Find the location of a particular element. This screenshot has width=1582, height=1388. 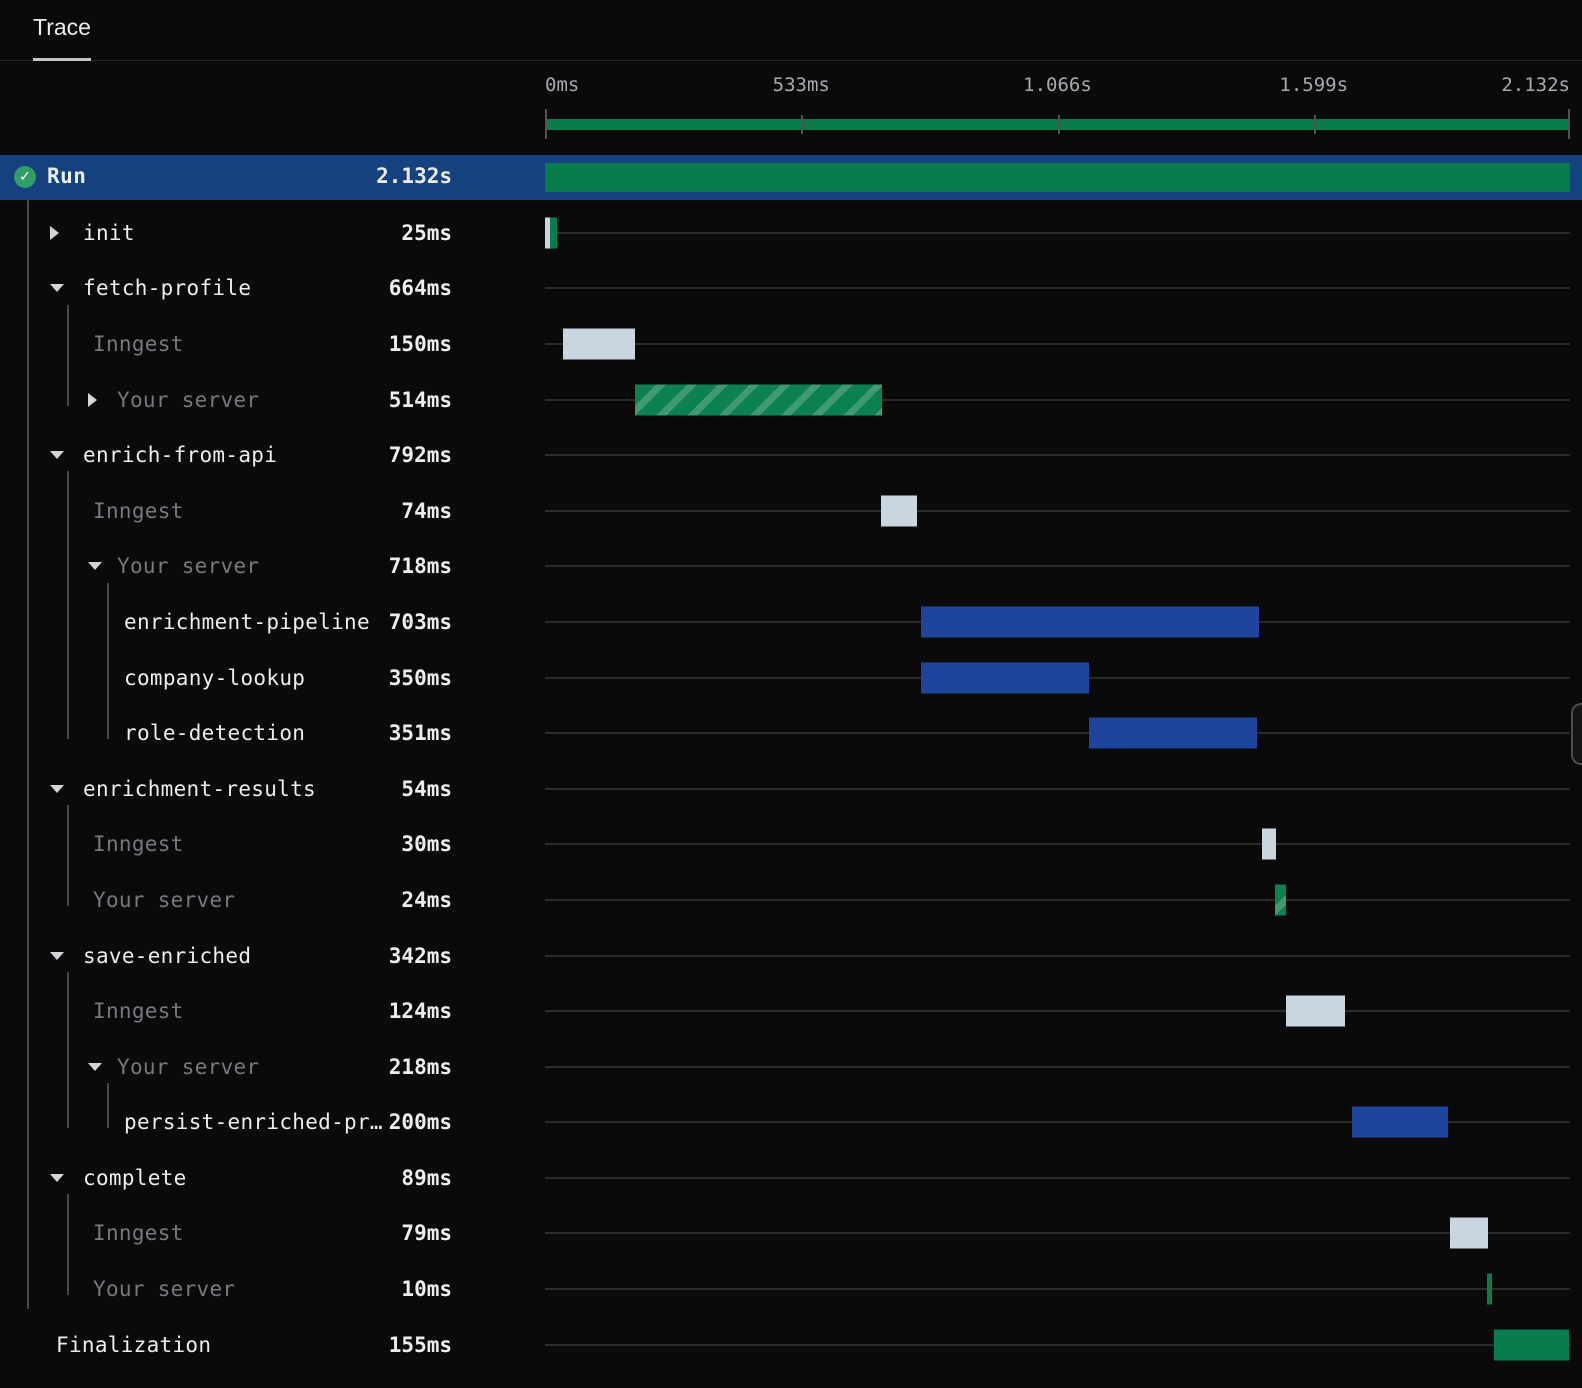

trace-row-inngest: Inngest 74ms is located at coordinates (791, 511).